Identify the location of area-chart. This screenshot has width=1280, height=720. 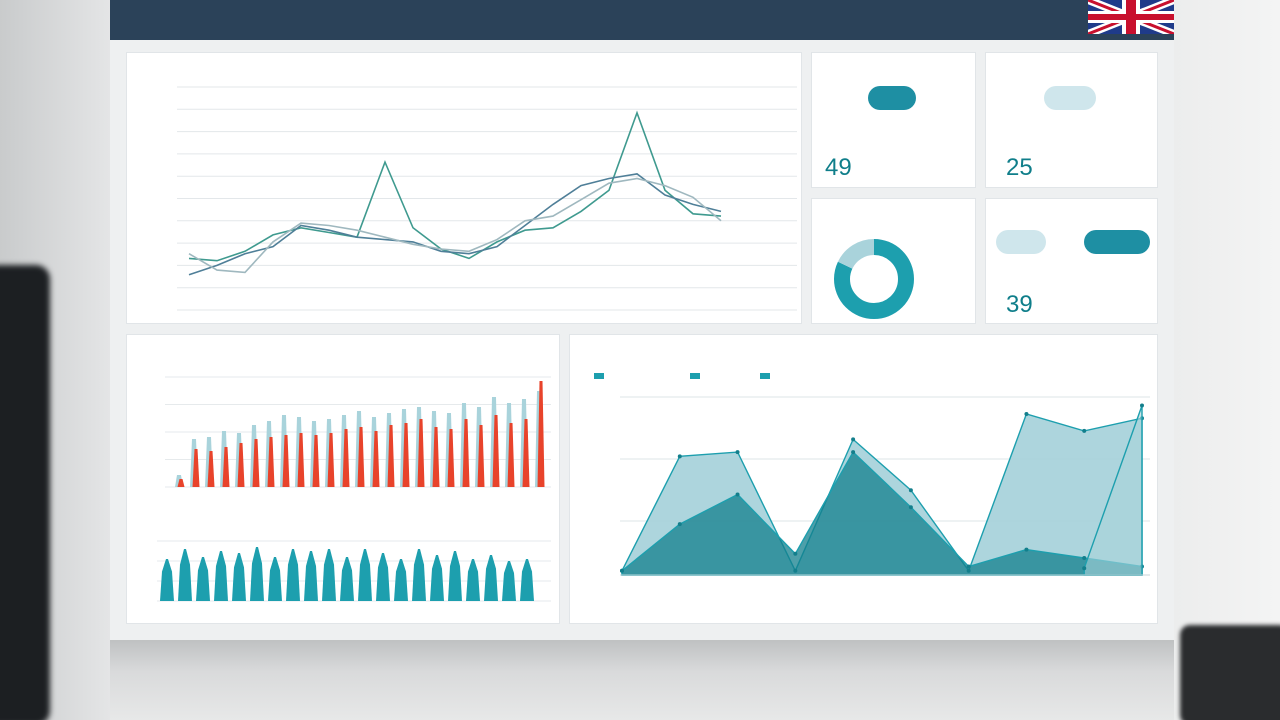
(872, 474).